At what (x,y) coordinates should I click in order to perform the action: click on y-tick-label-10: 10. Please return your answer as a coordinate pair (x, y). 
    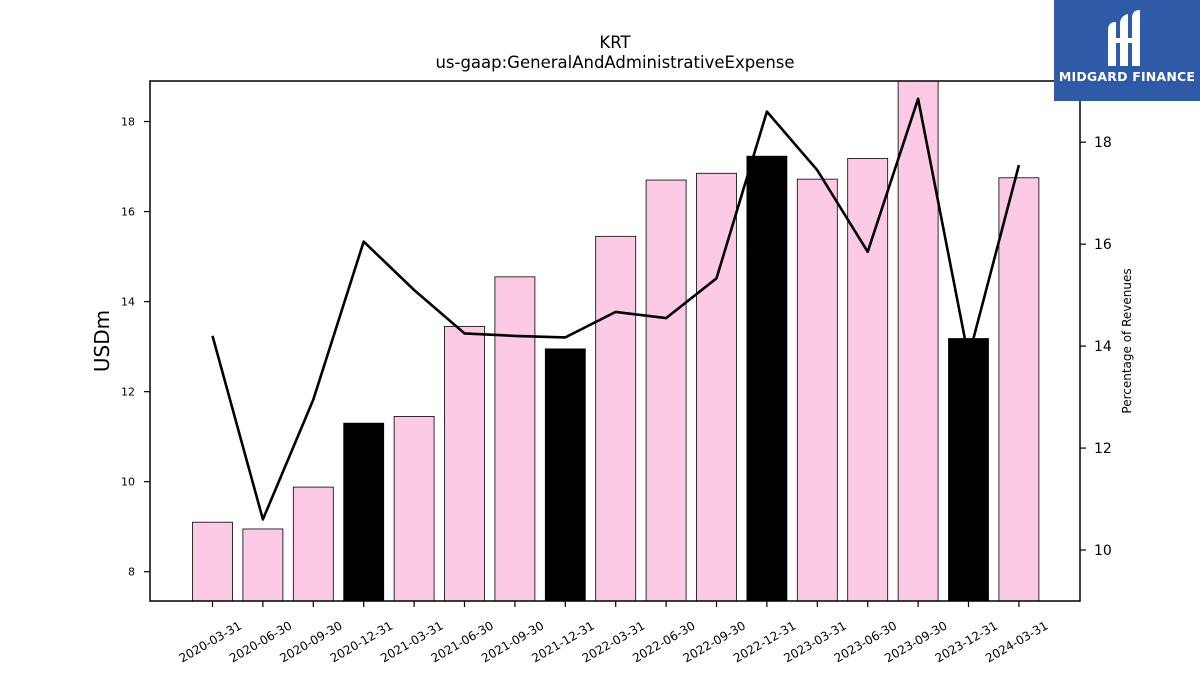
    Looking at the image, I should click on (128, 482).